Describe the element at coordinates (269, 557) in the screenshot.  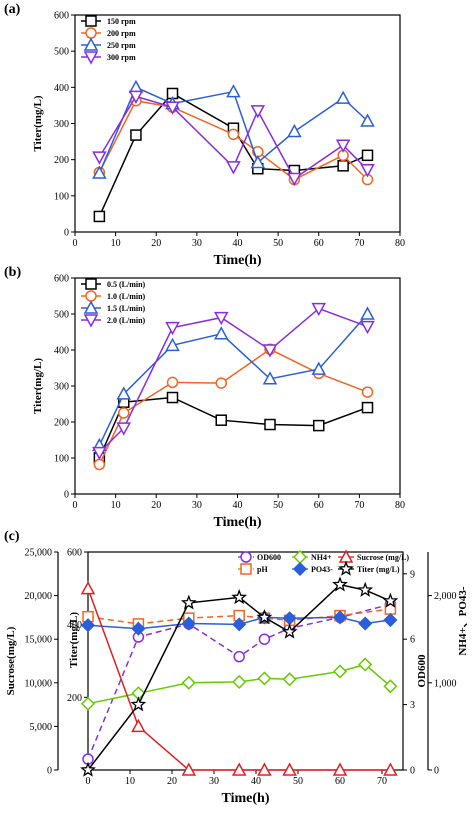
I see `legend-label: OD600` at that location.